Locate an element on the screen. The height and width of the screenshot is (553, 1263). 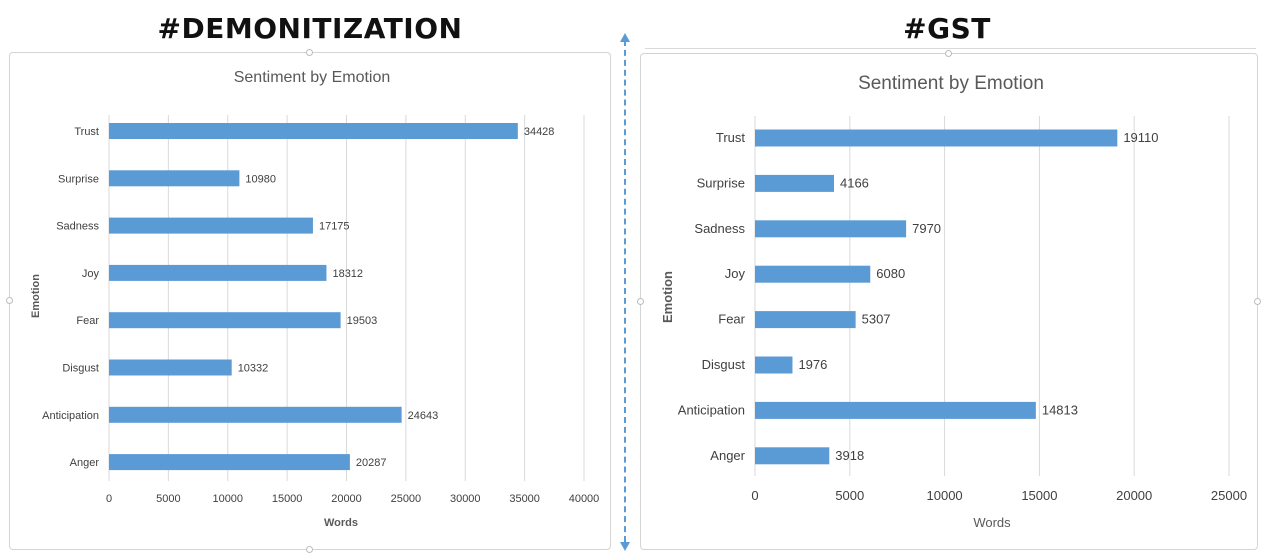
data-label: 19503 is located at coordinates (362, 321).